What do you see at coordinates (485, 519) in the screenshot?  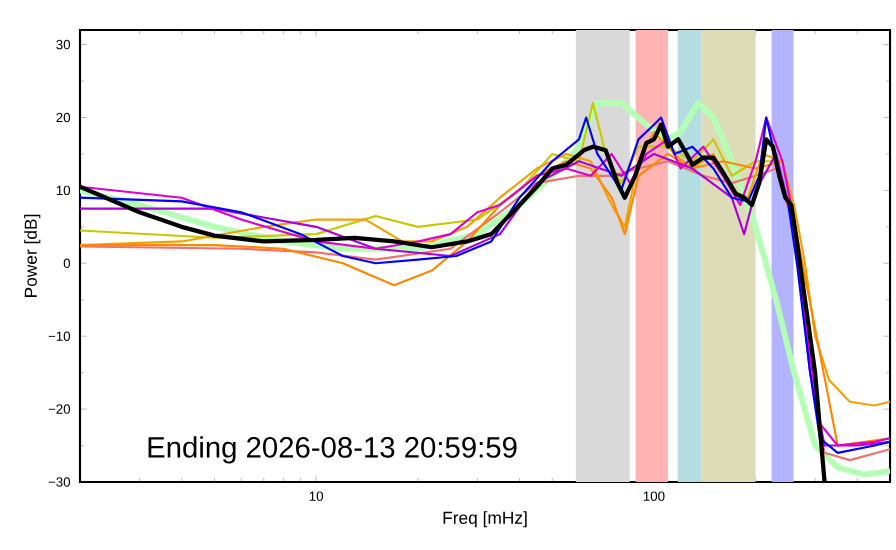 I see `x-axis-title: Freq [mHz]` at bounding box center [485, 519].